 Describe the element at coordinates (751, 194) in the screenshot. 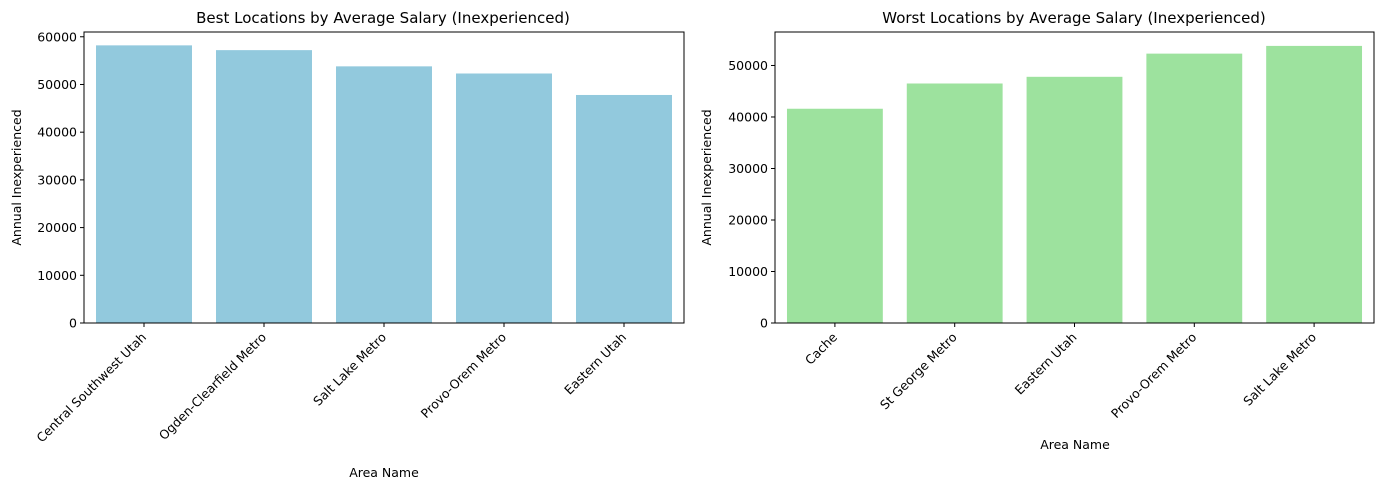

I see `y-axis-ticks: 0 10000 20000 30000 40000 50000` at that location.